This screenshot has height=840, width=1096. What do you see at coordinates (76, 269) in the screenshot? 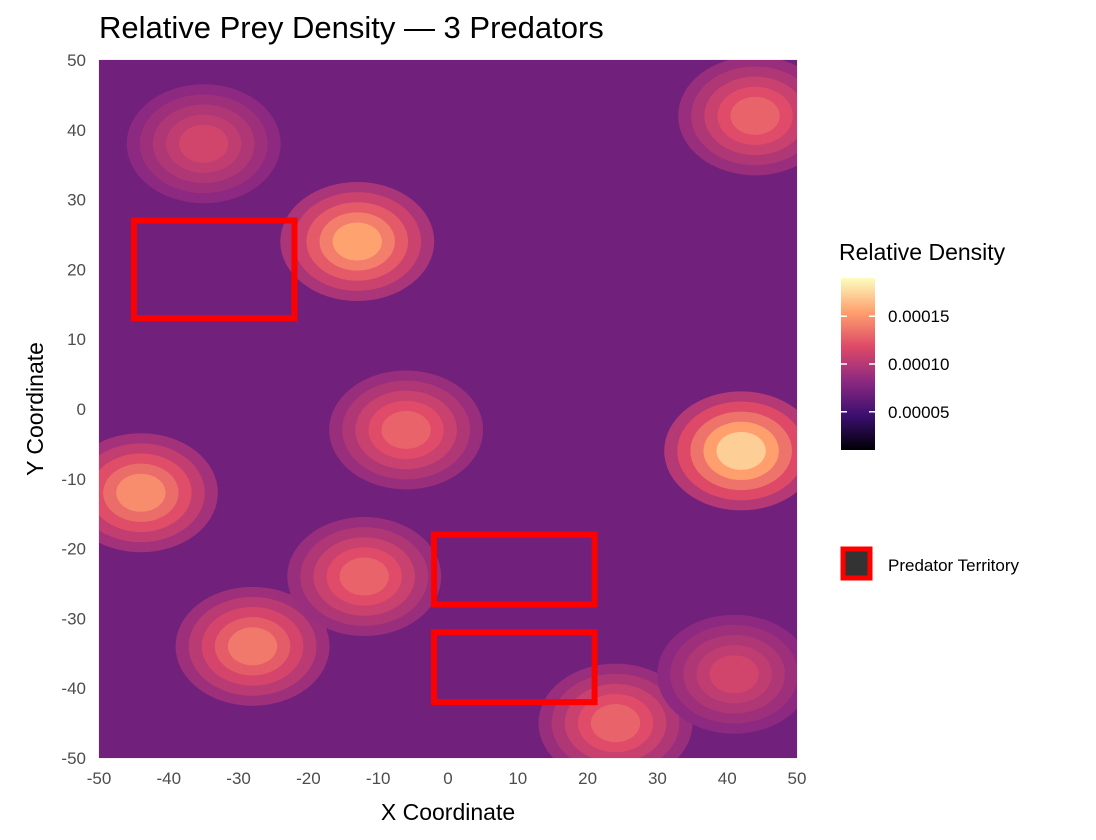
I see `y-tick-label: 20` at bounding box center [76, 269].